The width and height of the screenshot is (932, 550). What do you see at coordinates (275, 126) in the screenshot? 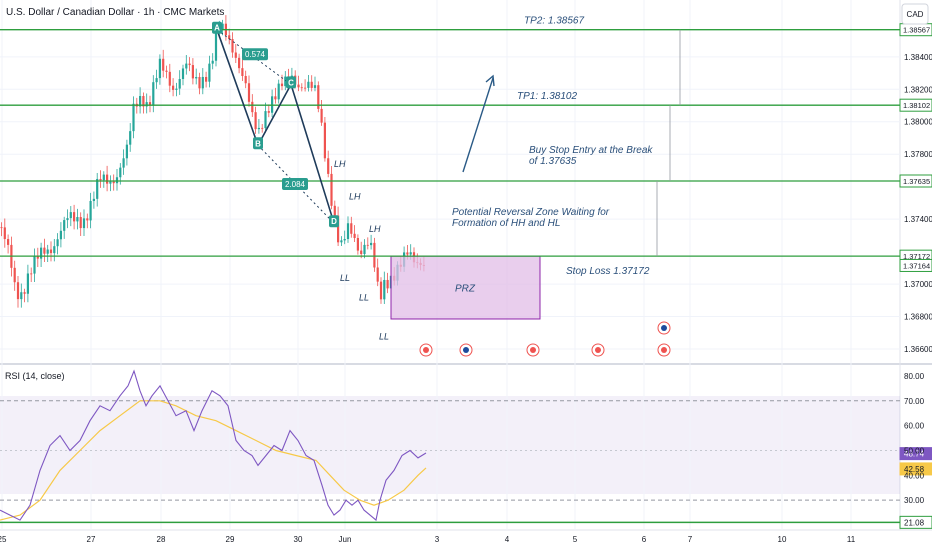
I see `pattern-legs` at bounding box center [275, 126].